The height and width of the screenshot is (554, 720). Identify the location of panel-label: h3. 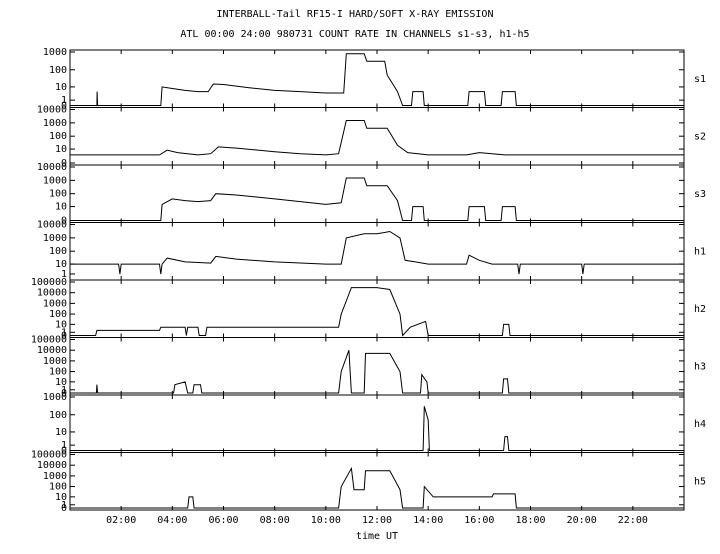
(700, 366).